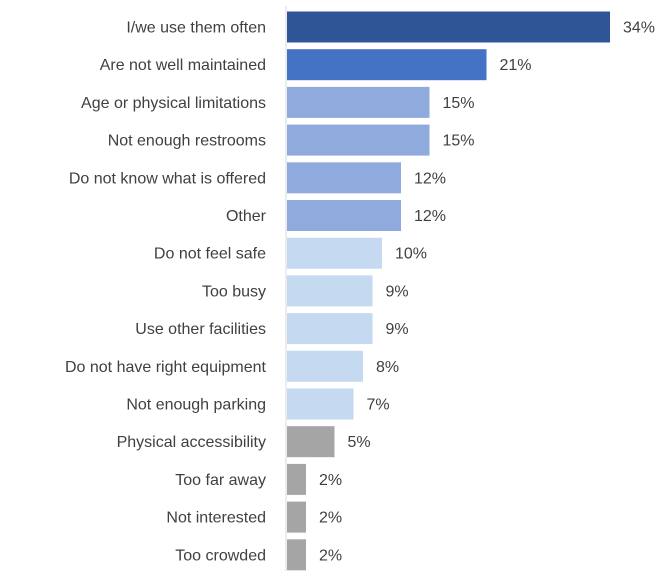  Describe the element at coordinates (234, 291) in the screenshot. I see `category-label: Too busy` at that location.